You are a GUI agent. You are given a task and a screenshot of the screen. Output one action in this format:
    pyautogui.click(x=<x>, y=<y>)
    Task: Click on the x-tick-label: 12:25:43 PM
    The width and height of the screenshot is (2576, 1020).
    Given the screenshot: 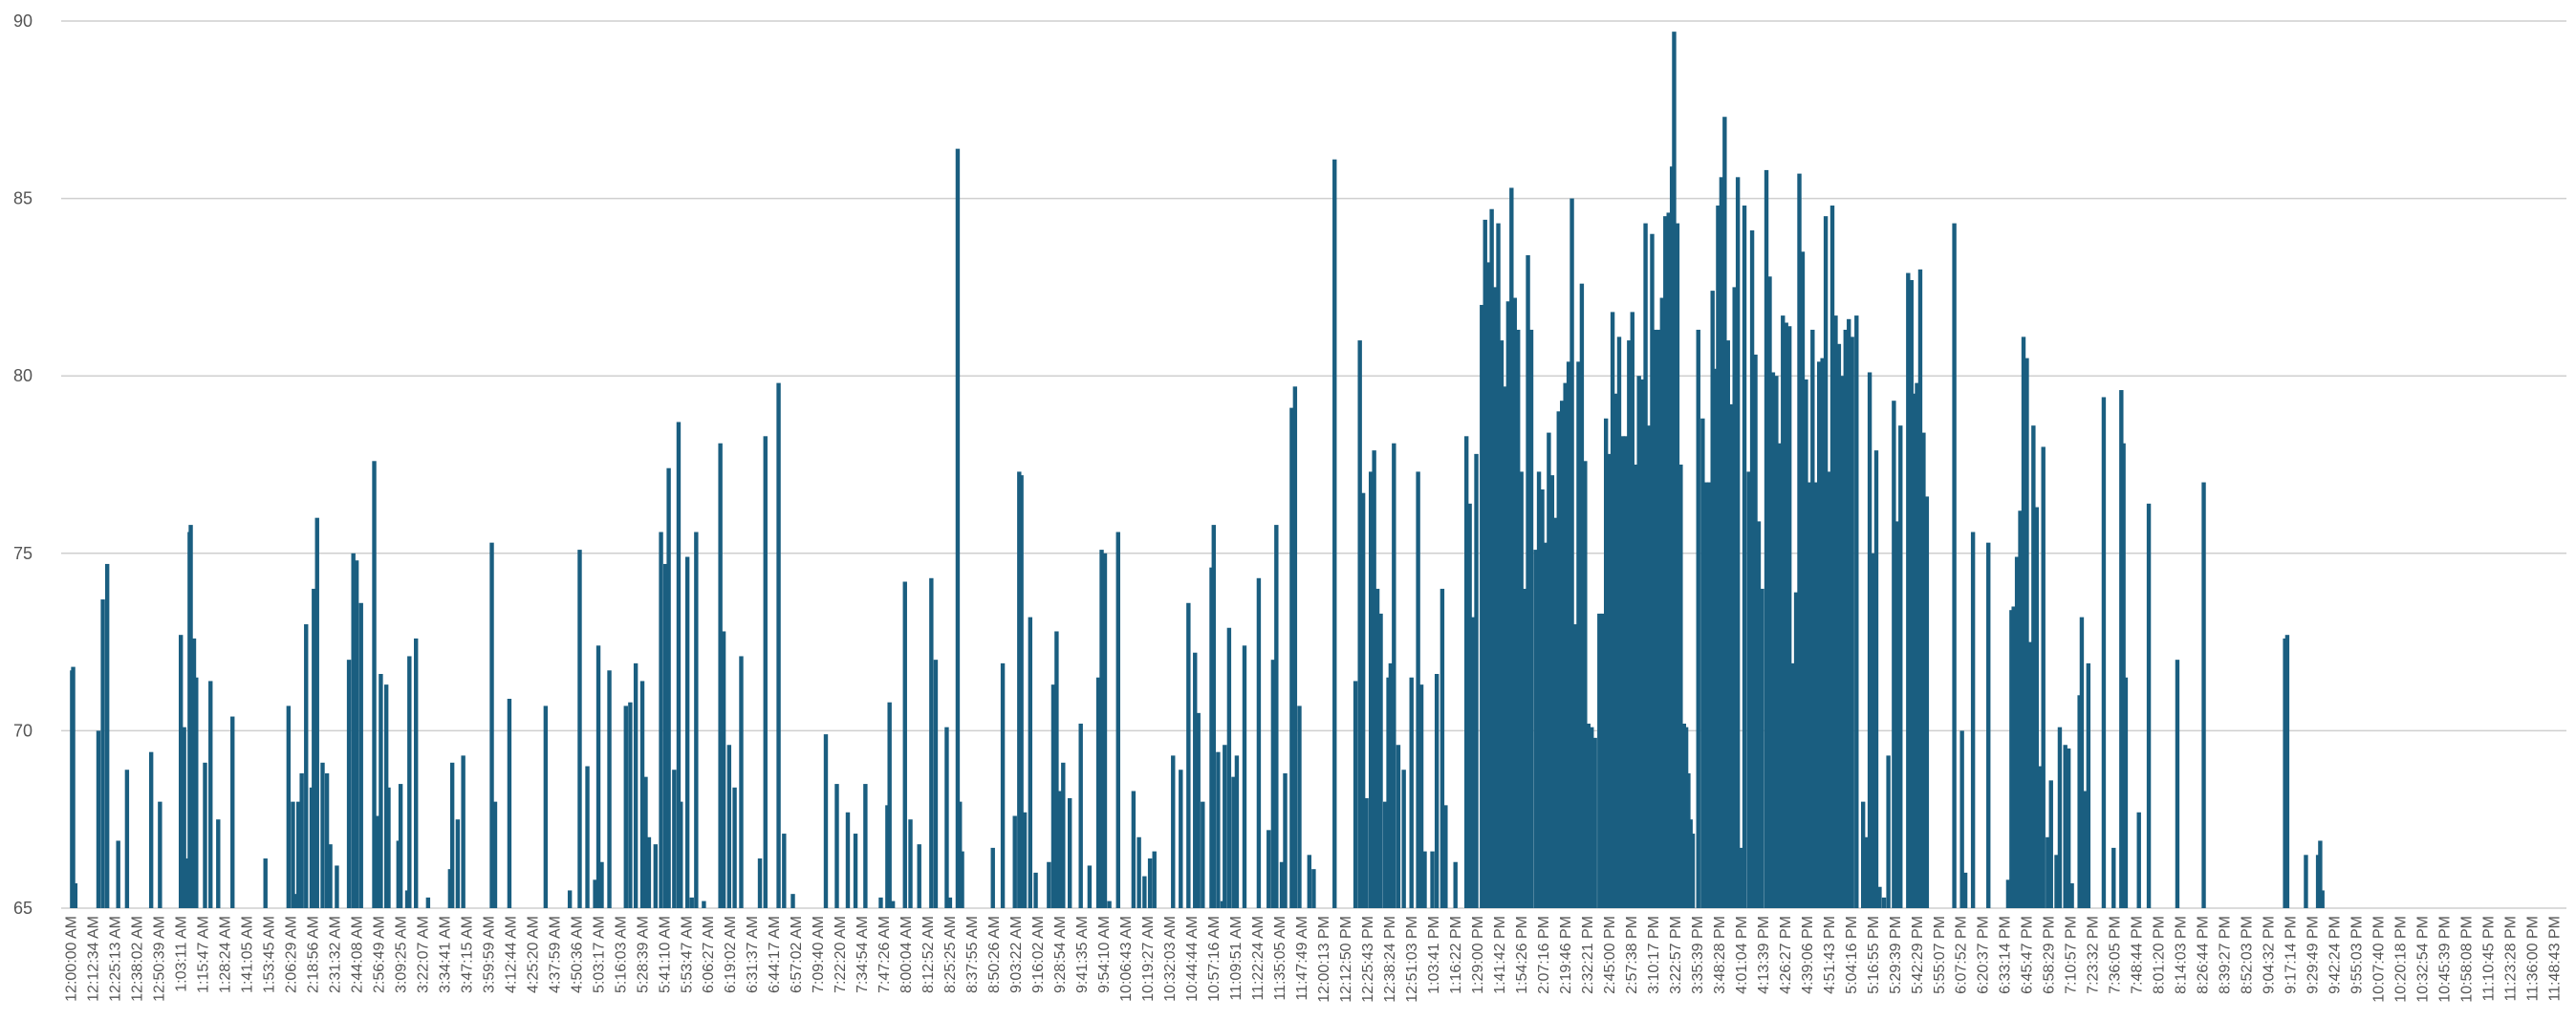 What is the action you would take?
    pyautogui.click(x=1368, y=959)
    